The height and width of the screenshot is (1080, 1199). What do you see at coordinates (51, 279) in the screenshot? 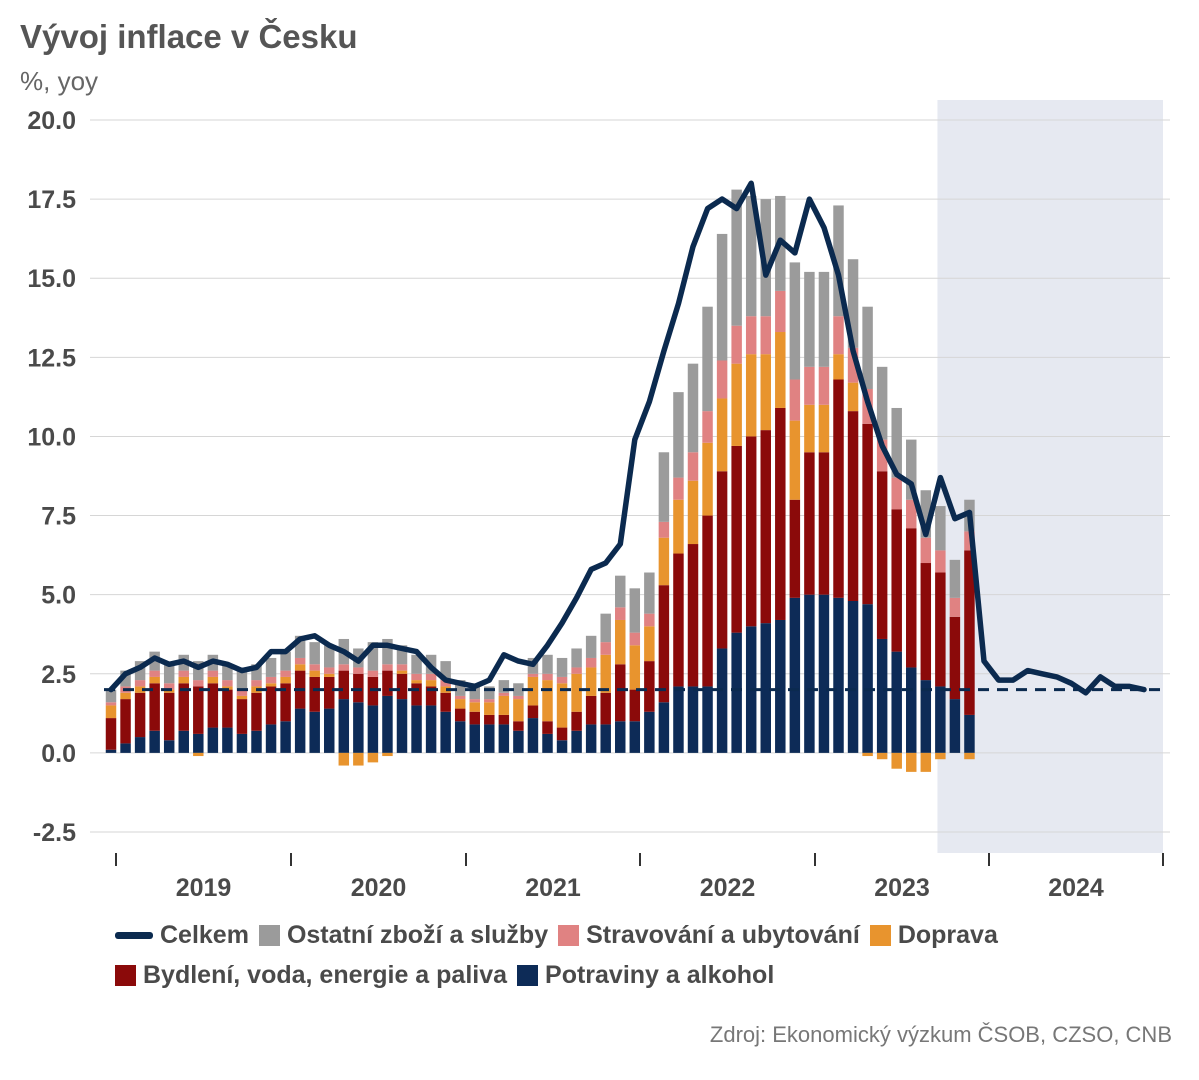
I see `y-tick-label: 15.0` at bounding box center [51, 279].